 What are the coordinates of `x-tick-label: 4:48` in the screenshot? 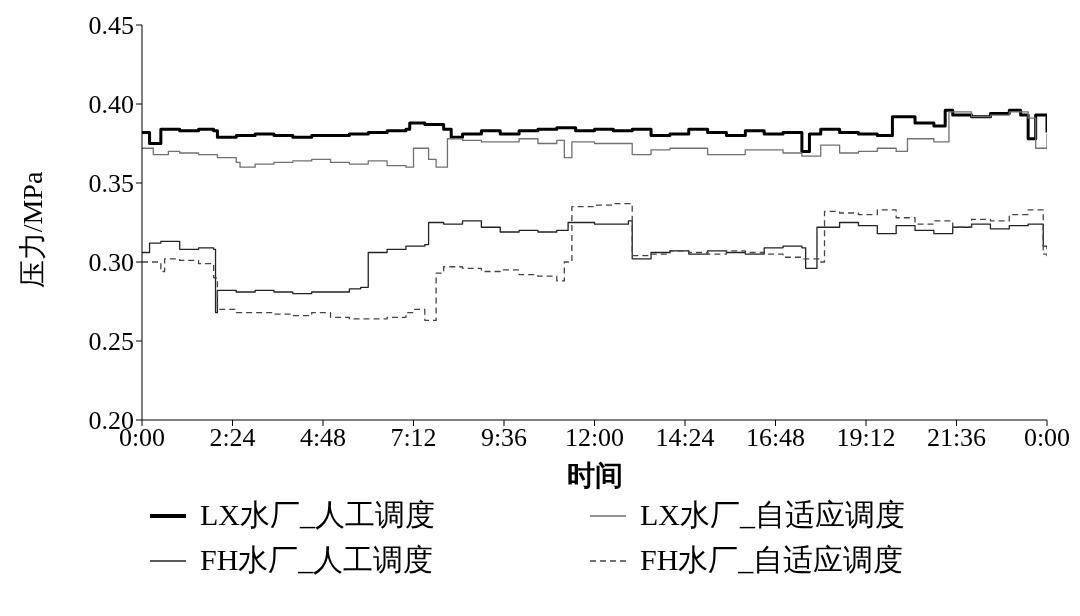 It's located at (323, 438).